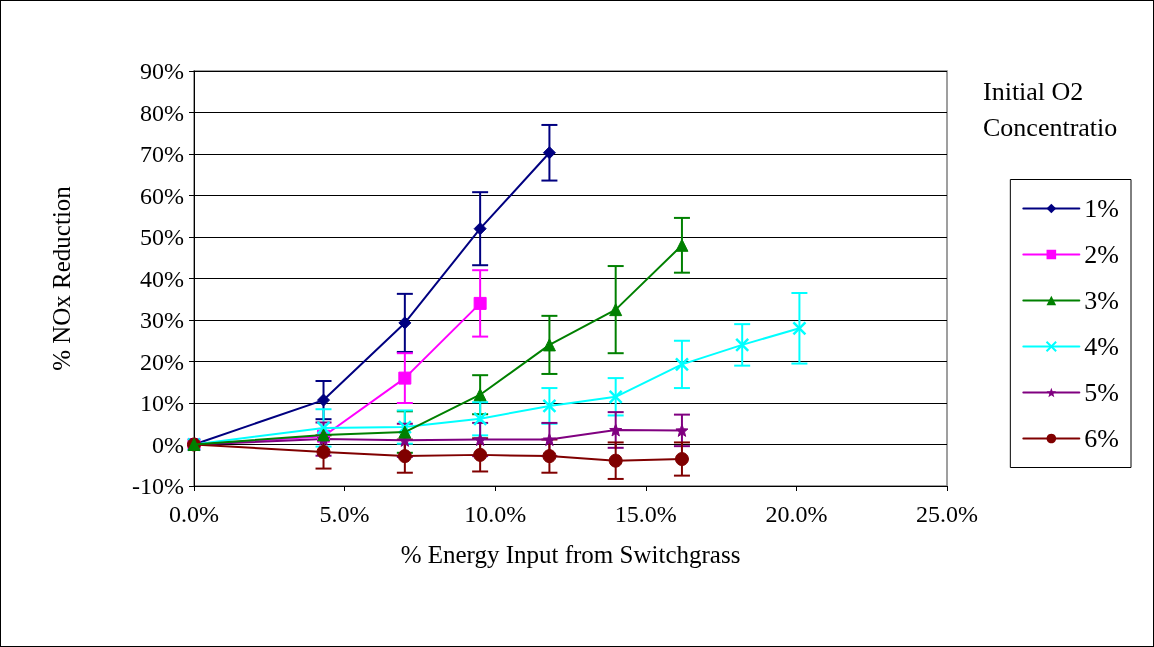  What do you see at coordinates (796, 514) in the screenshot?
I see `x-tick-label: 20.0%` at bounding box center [796, 514].